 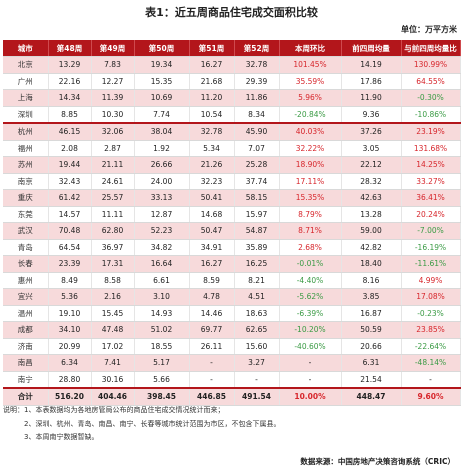 I want to click on total-wow-cell: 10.00%, so click(x=310, y=396).